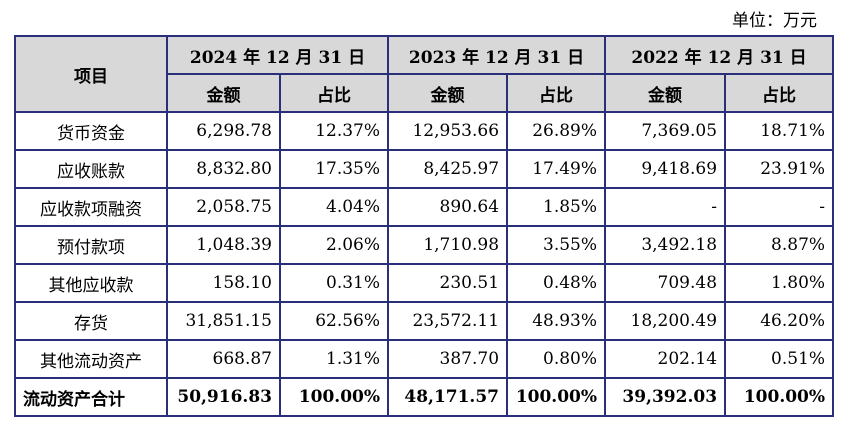  Describe the element at coordinates (448, 397) in the screenshot. I see `cell-amount-2023: 48,171.57` at that location.